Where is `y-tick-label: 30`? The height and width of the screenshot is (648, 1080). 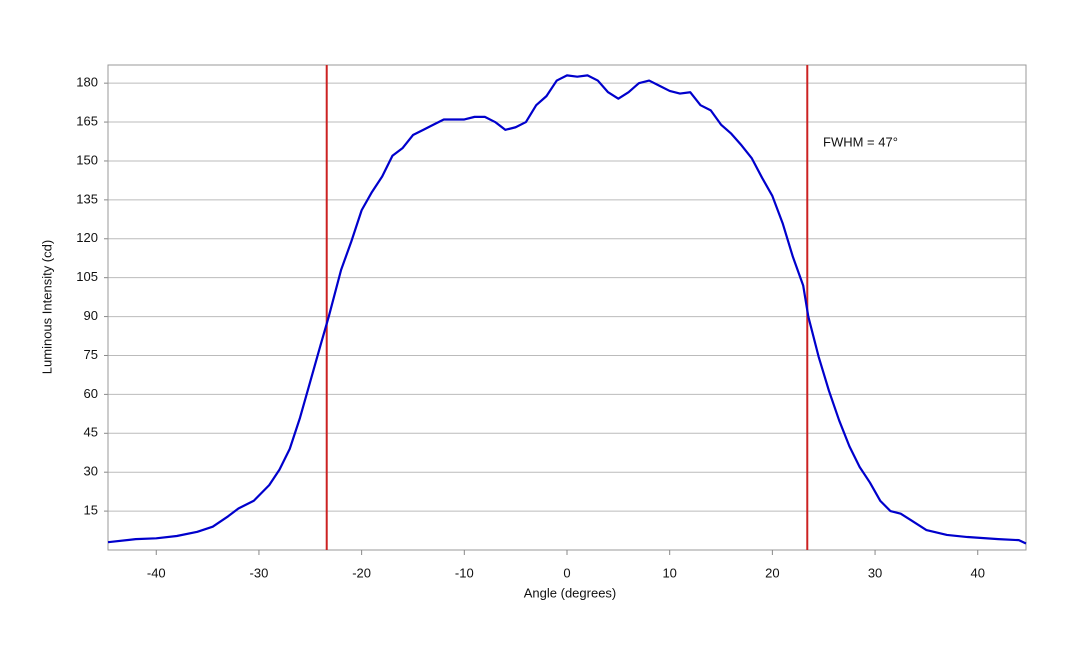
y-tick-label: 30 is located at coordinates (91, 471).